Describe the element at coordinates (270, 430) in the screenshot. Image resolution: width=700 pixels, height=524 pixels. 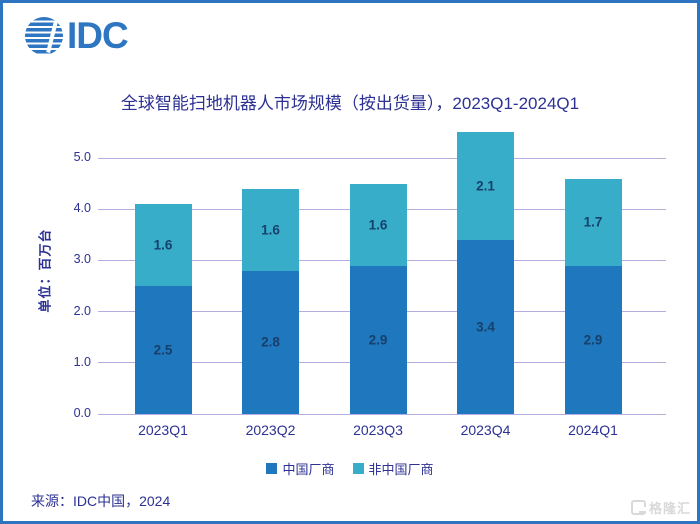
I see `x-tick-label: 2023Q2` at that location.